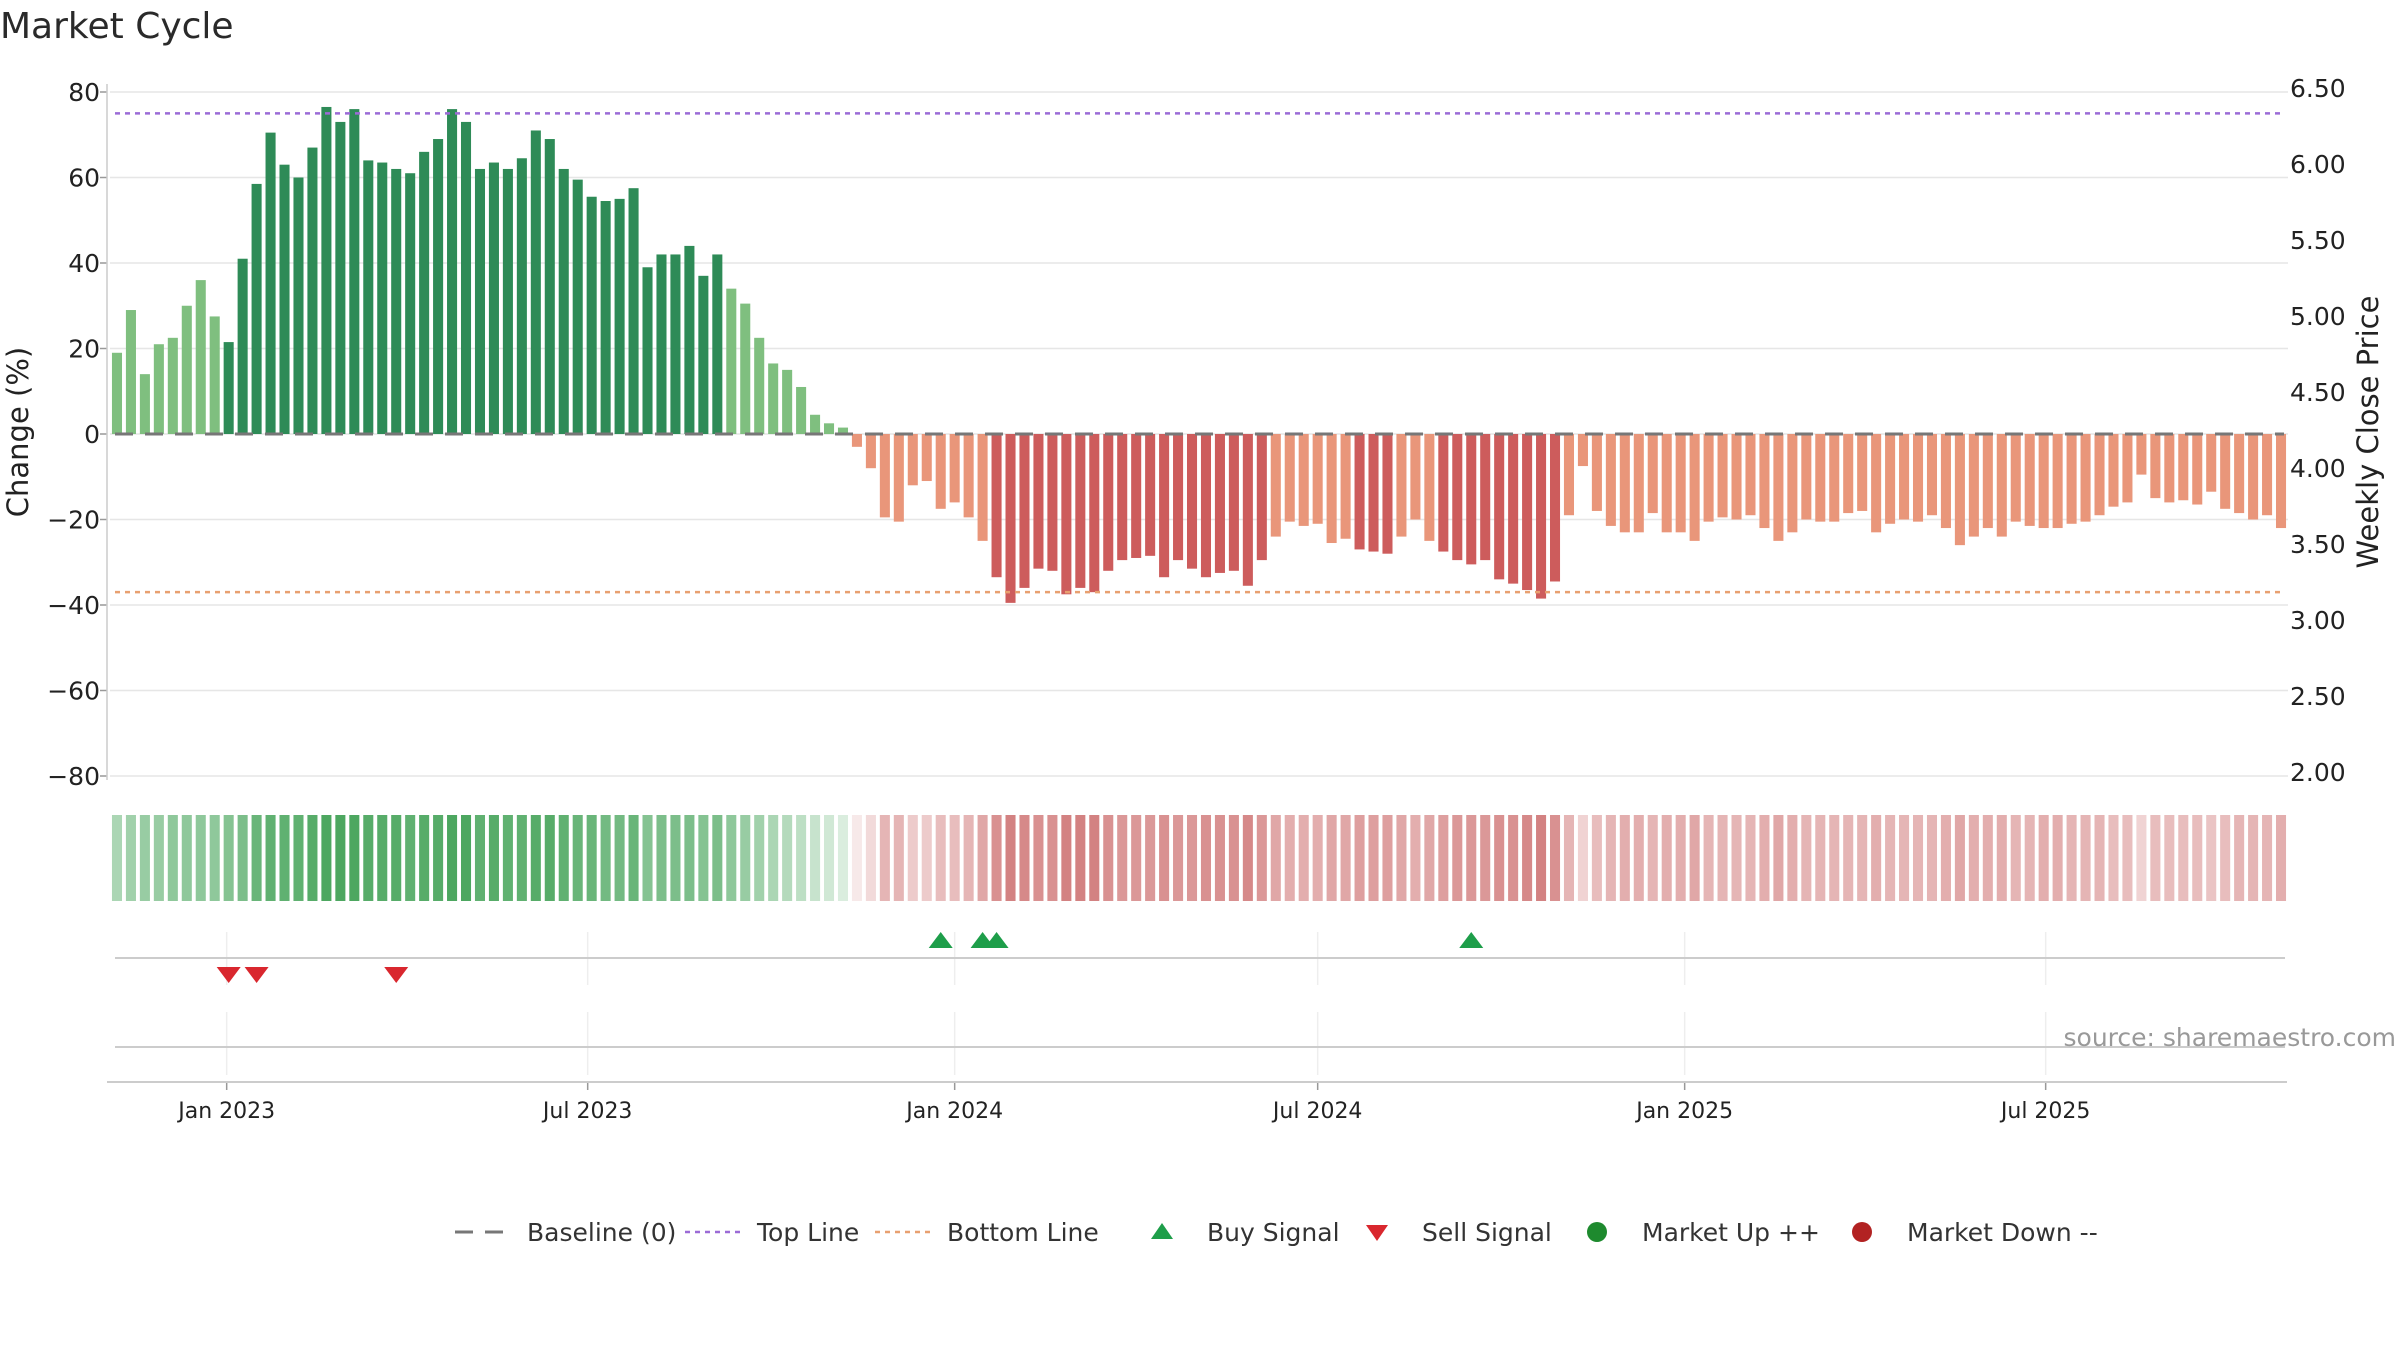  Describe the element at coordinates (1023, 1232) in the screenshot. I see `legend-label: Bottom Line` at that location.